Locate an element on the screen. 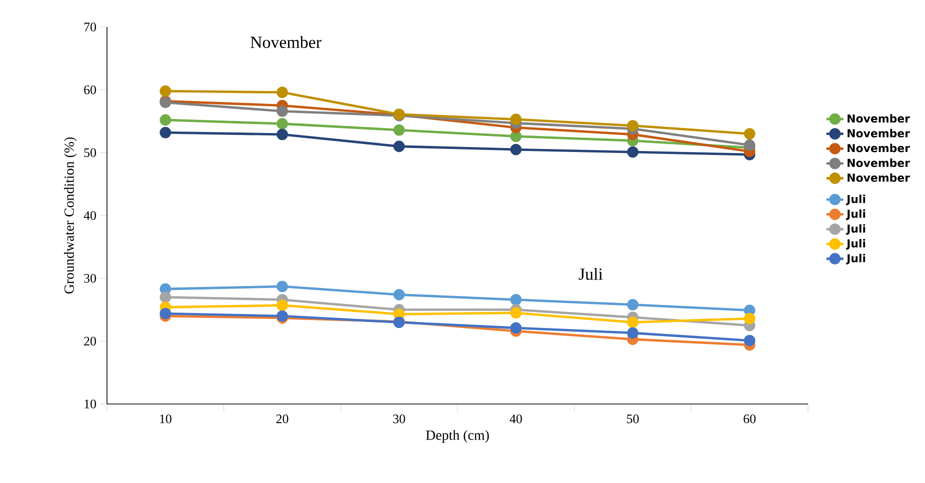 This screenshot has width=925, height=483. y-tick-label: 70 is located at coordinates (90, 27).